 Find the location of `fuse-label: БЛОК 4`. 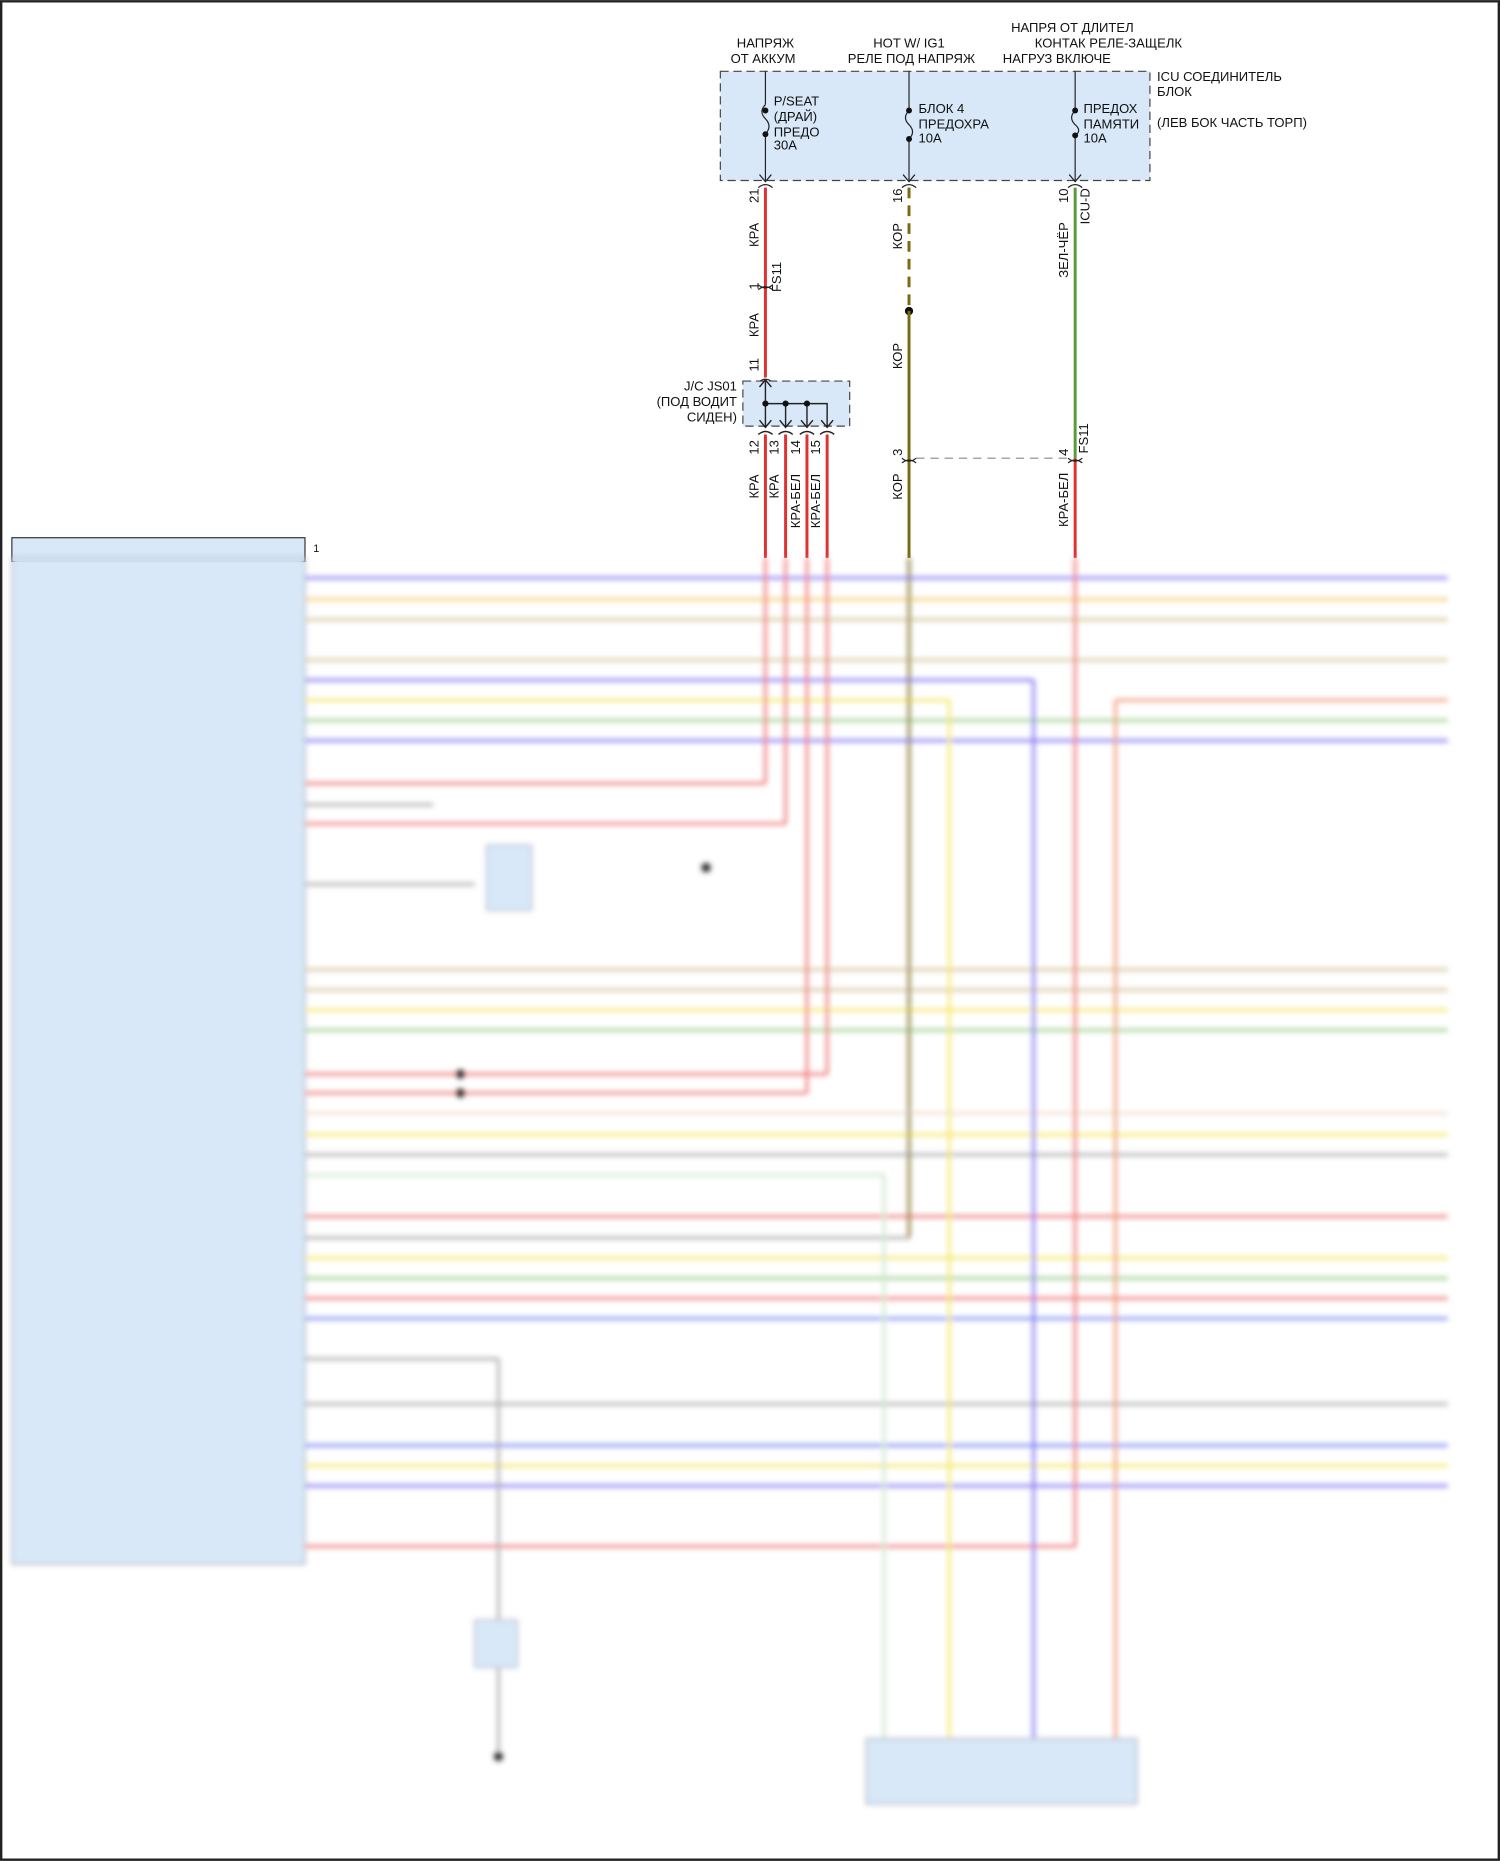

fuse-label: БЛОК 4 is located at coordinates (942, 108).